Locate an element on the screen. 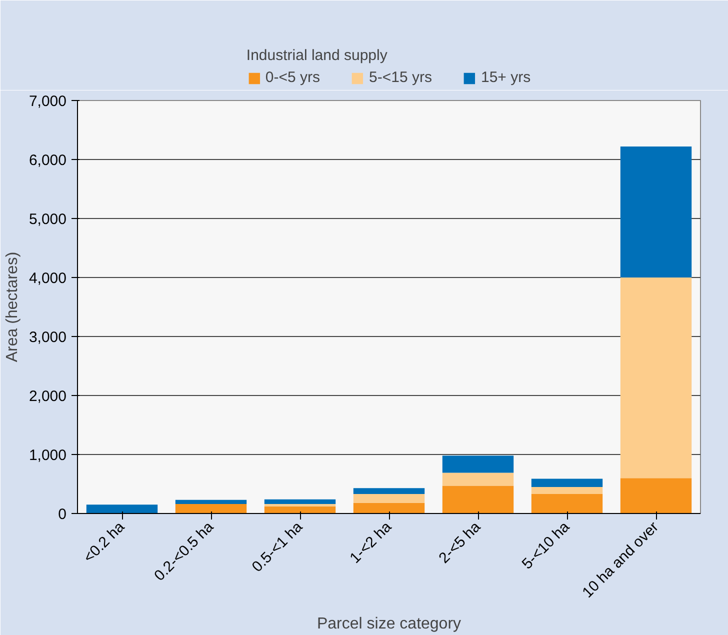 The image size is (728, 635). y-axis-title: Area (hectares) is located at coordinates (12, 307).